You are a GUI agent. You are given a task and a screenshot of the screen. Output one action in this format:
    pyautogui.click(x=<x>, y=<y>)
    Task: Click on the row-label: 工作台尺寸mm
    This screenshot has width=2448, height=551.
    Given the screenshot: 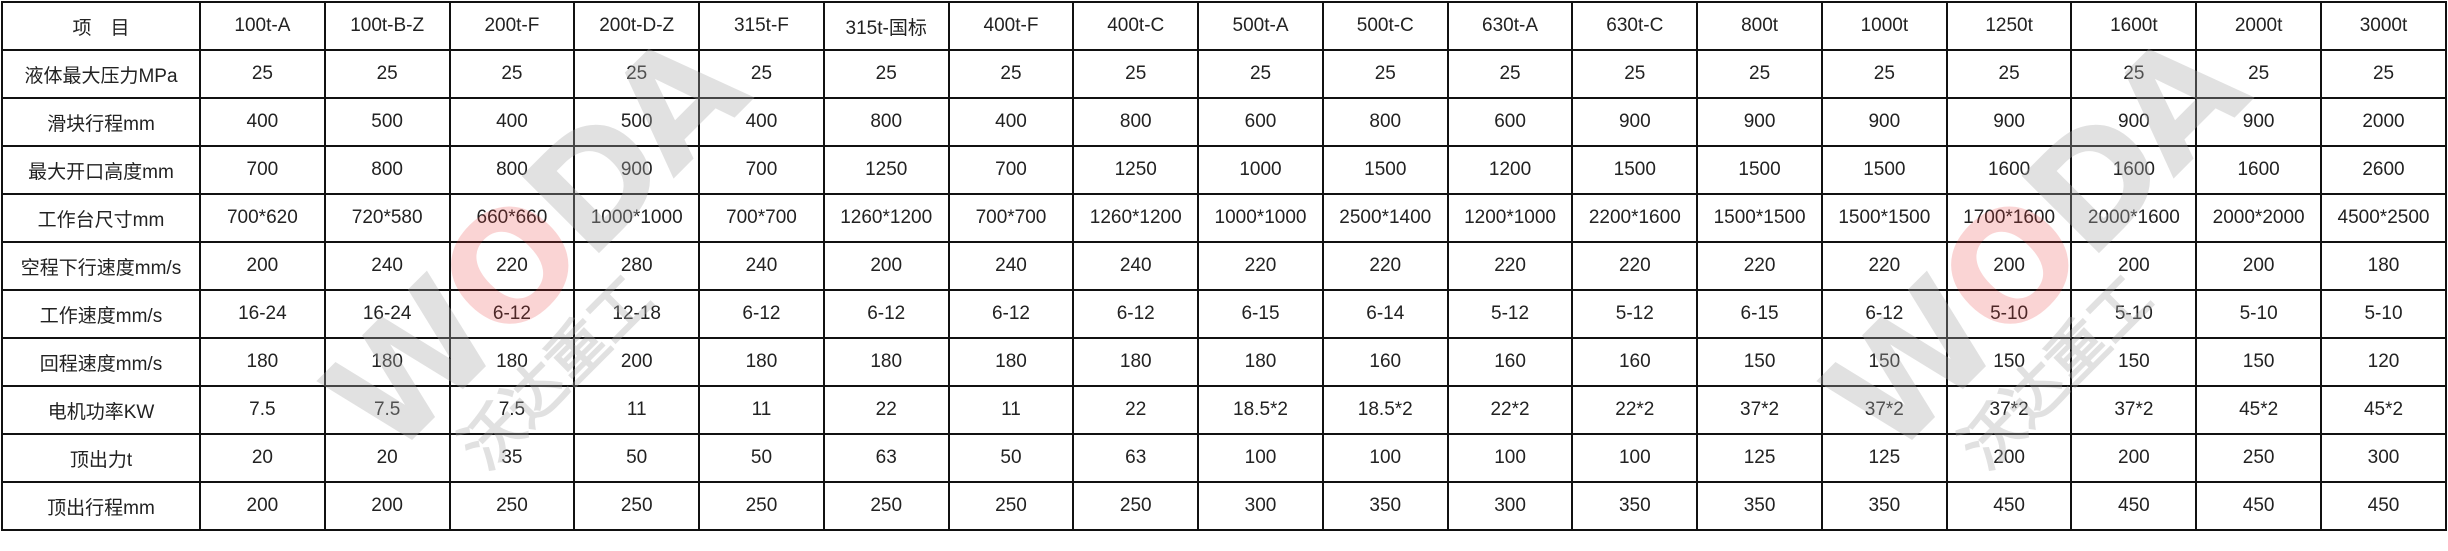 What is the action you would take?
    pyautogui.click(x=101, y=218)
    